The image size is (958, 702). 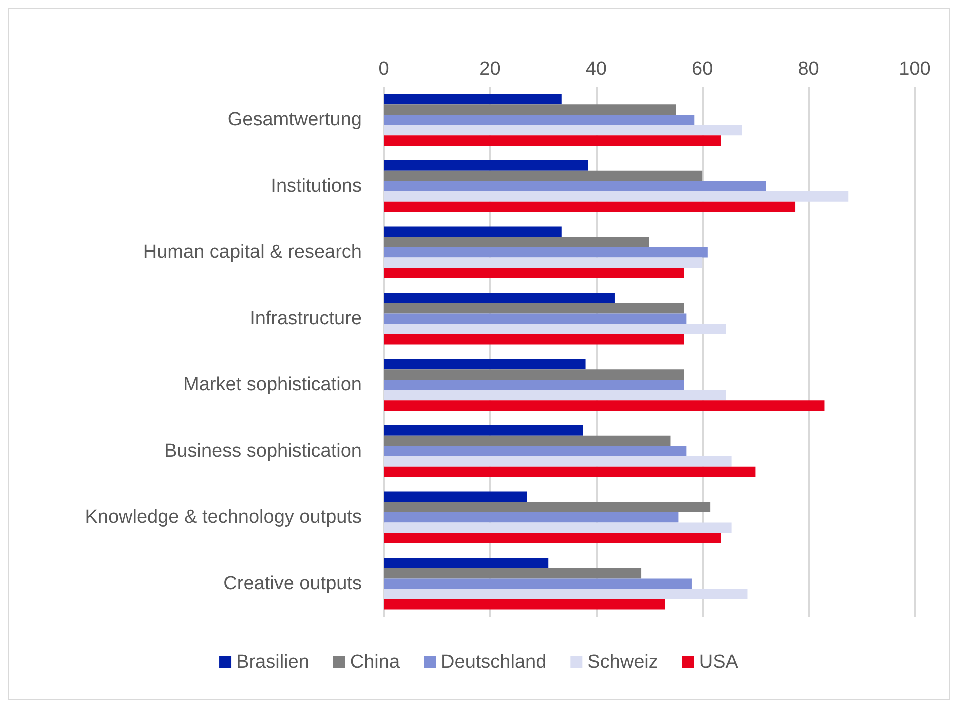 I want to click on legend-label: USA, so click(x=719, y=662).